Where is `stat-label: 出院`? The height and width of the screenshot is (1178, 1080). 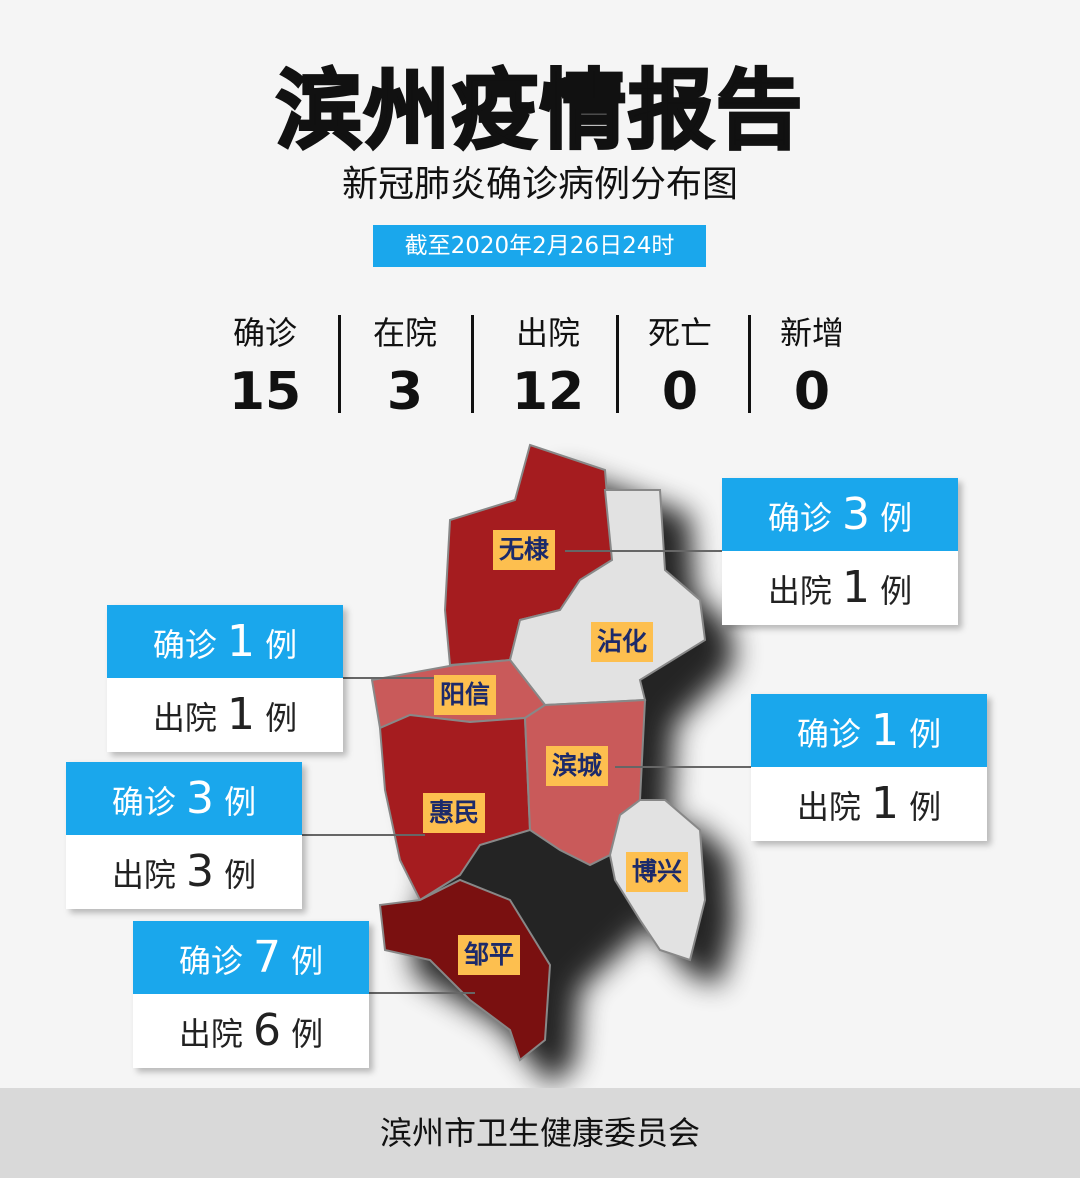 stat-label: 出院 is located at coordinates (547, 333).